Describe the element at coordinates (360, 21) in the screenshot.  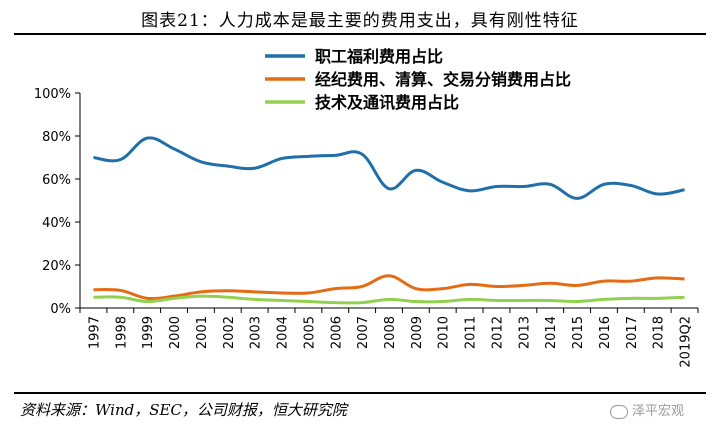
I see `chart-title: 图表21：人力成本是最主要的费用支出，具有刚性特征` at that location.